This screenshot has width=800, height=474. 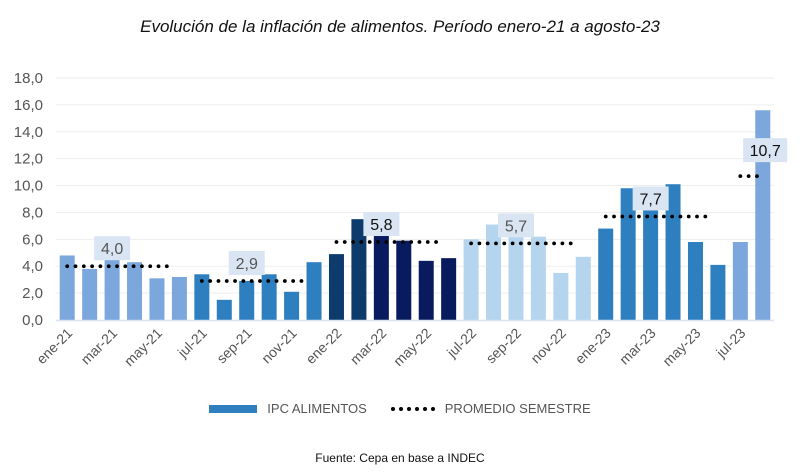 I want to click on x-tick-label: nov-22, so click(x=548, y=346).